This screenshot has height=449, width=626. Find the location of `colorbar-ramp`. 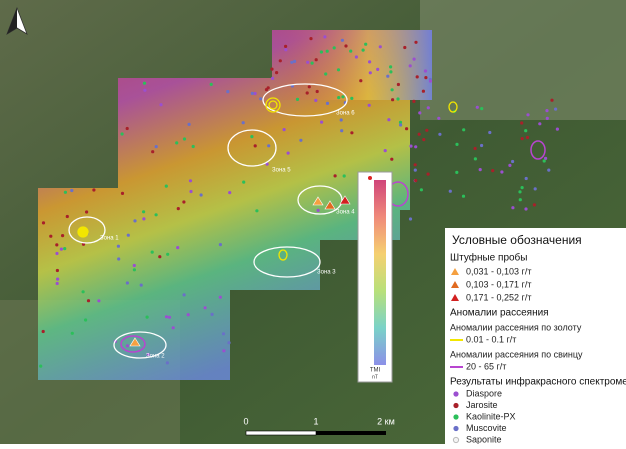

colorbar-ramp is located at coordinates (380, 272).